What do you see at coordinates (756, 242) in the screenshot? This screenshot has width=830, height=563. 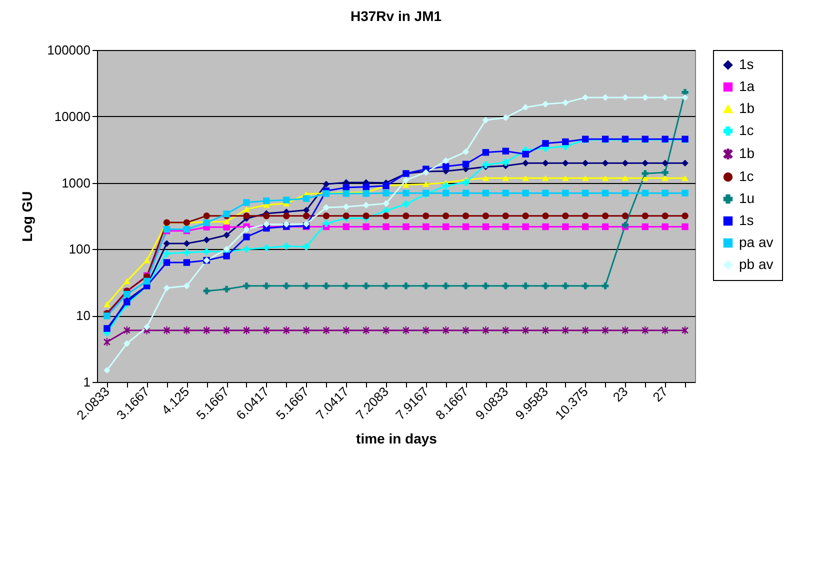 I see `legend-label: pa av` at bounding box center [756, 242].